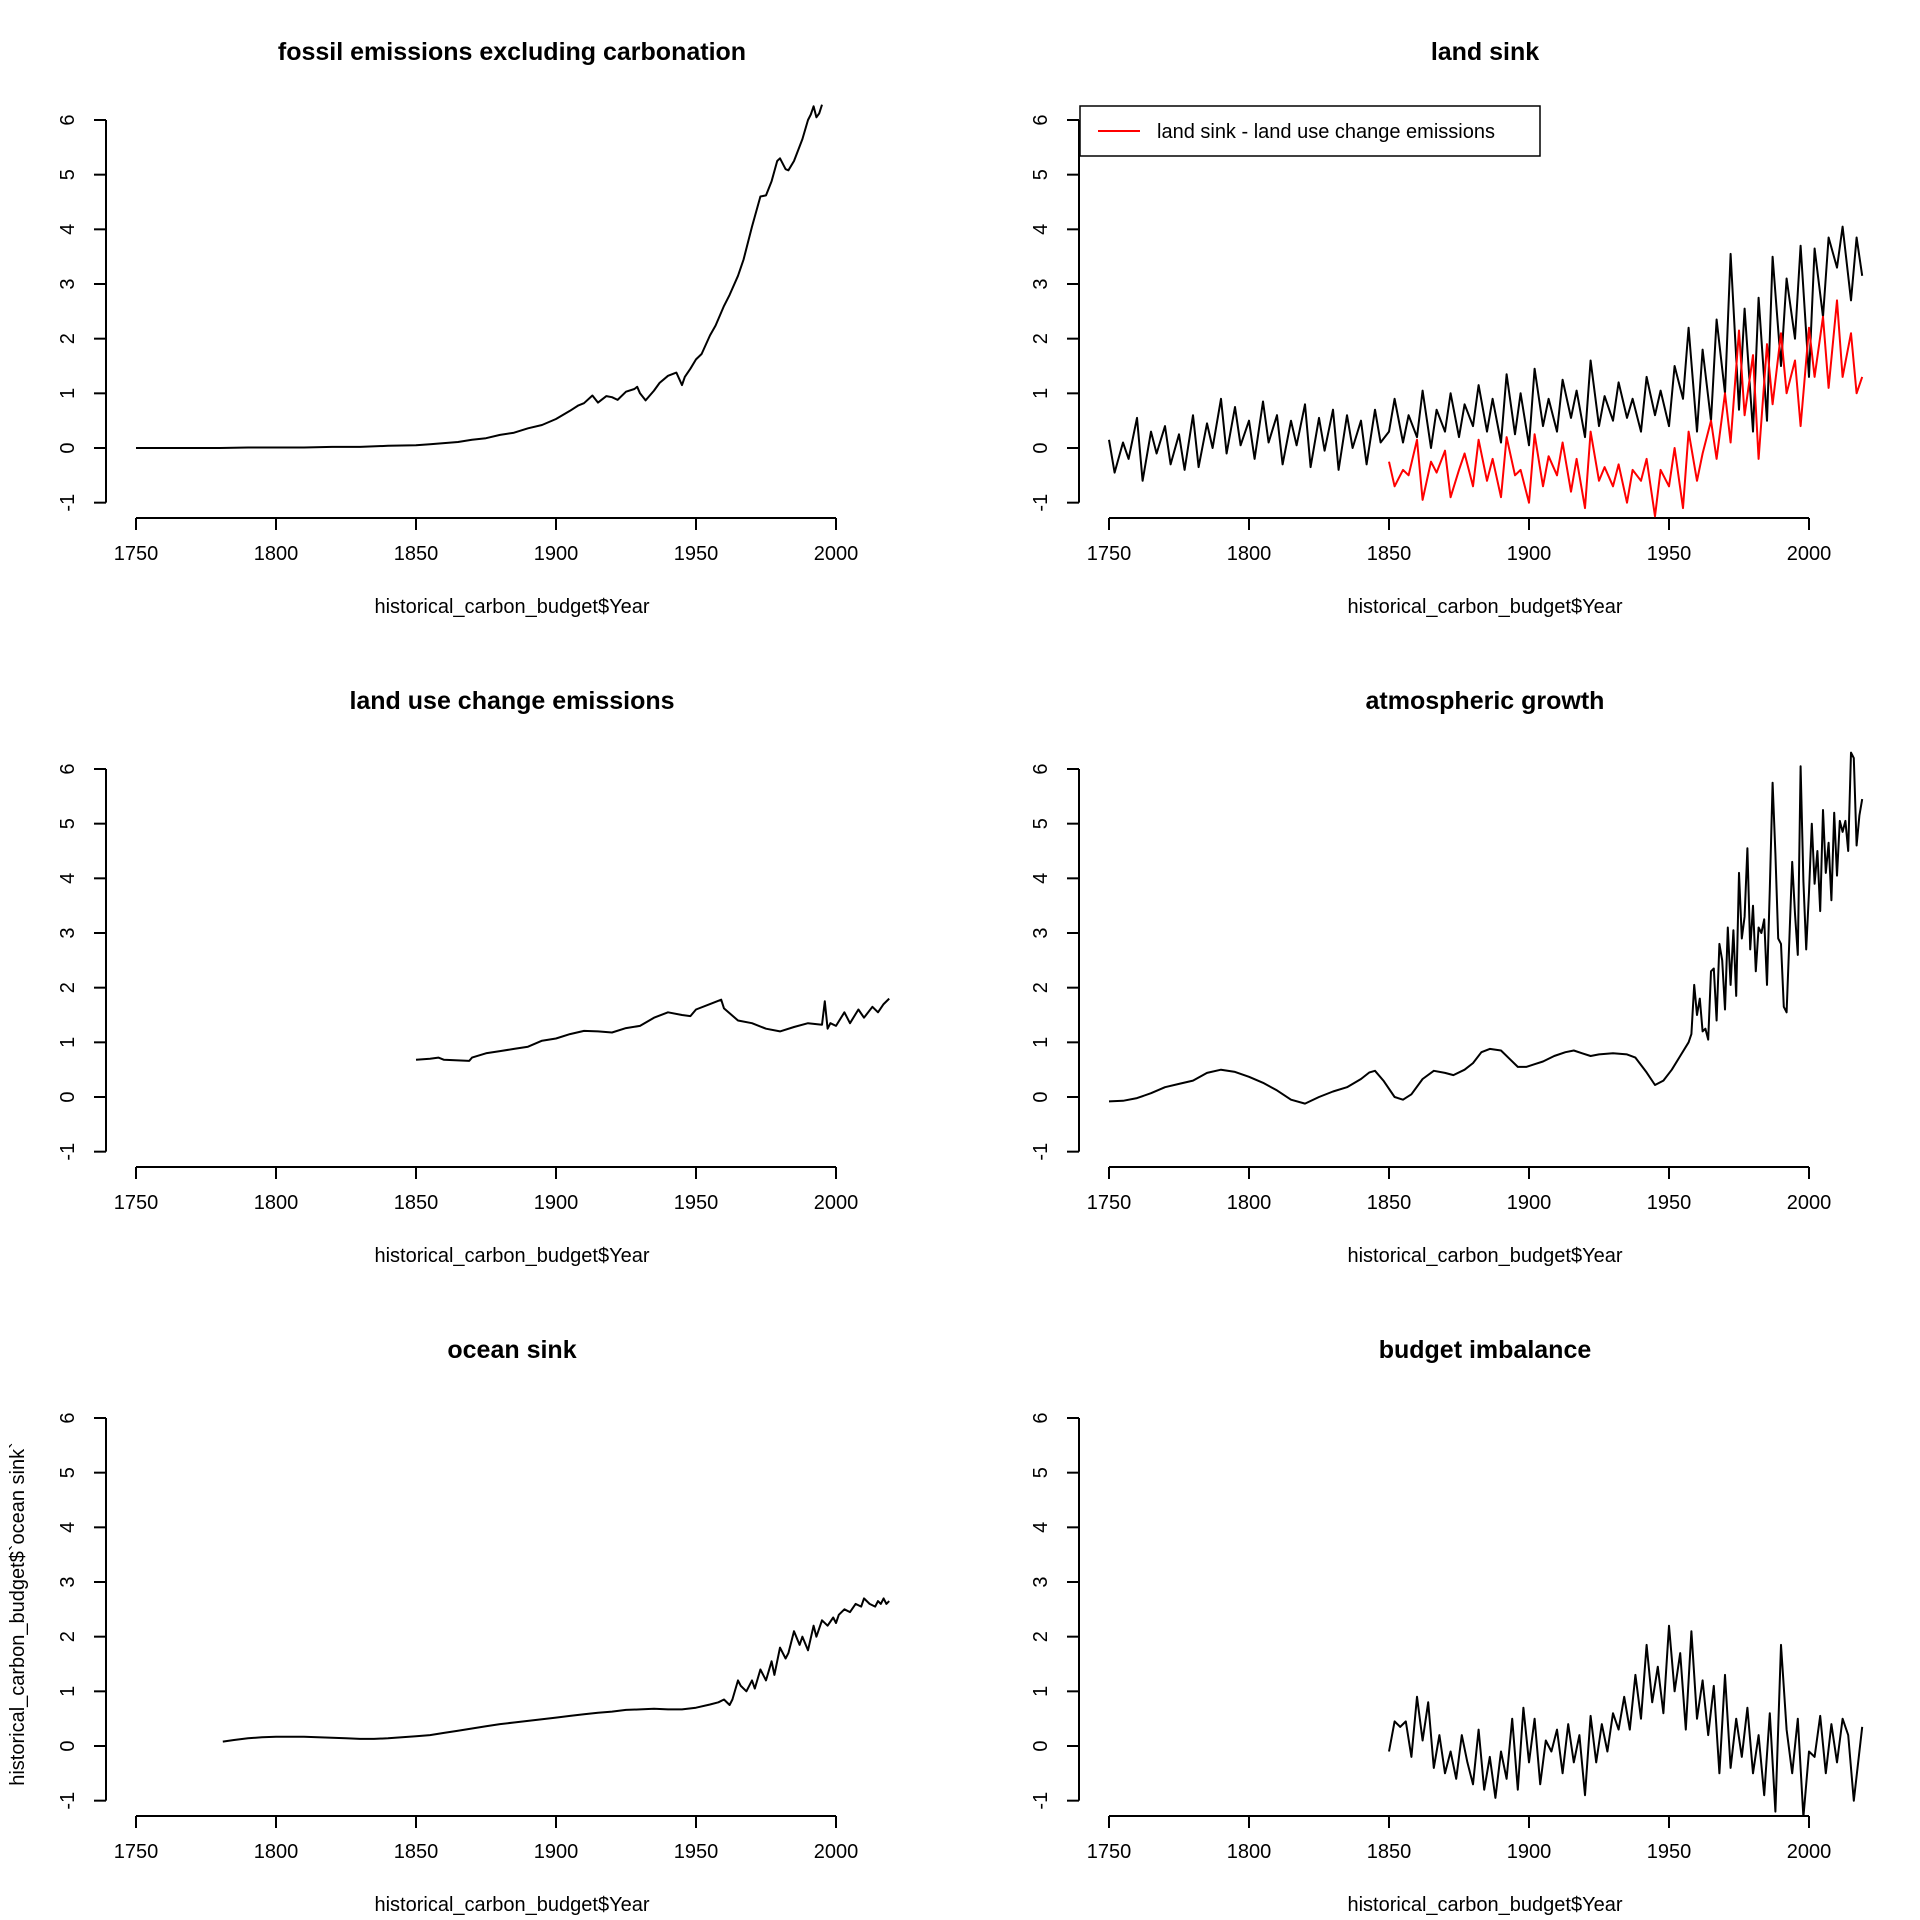  Describe the element at coordinates (1484, 1256) in the screenshot. I see `panel-4-xlabel: historical_carbon_budget$Year` at that location.